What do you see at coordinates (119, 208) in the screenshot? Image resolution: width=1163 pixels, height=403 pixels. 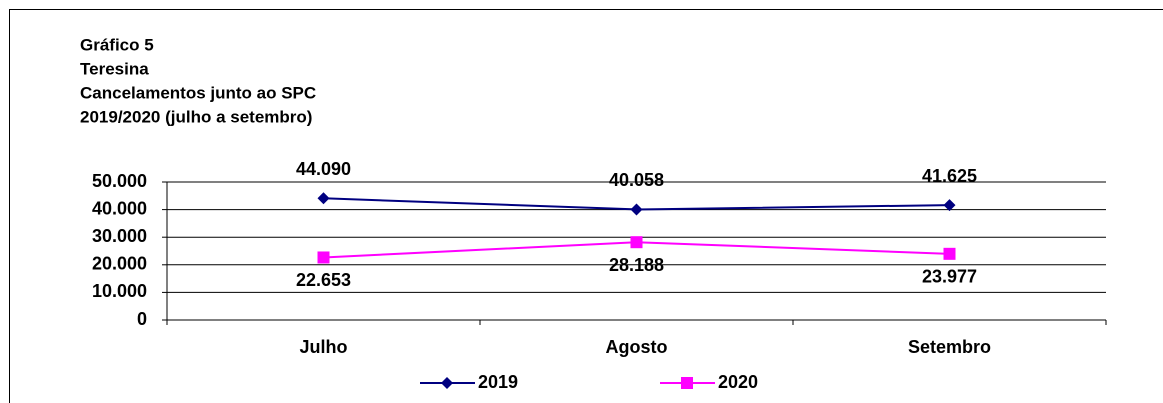 I see `y-tick-label: 40.000` at bounding box center [119, 208].